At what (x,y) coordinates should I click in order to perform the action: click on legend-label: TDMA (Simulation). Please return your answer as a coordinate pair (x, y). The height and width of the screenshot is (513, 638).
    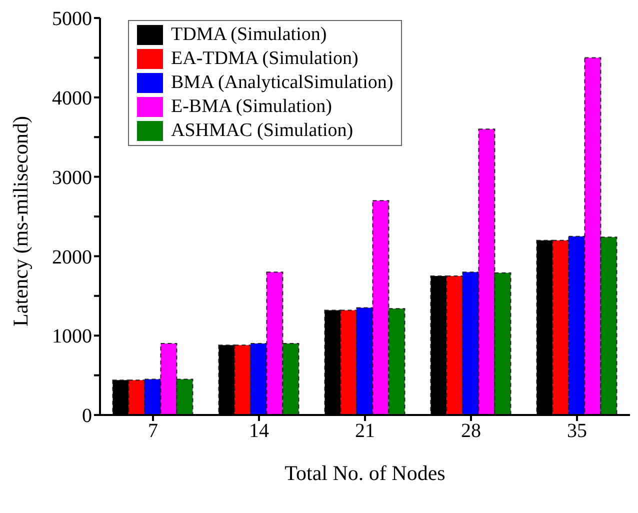
    Looking at the image, I should click on (249, 35).